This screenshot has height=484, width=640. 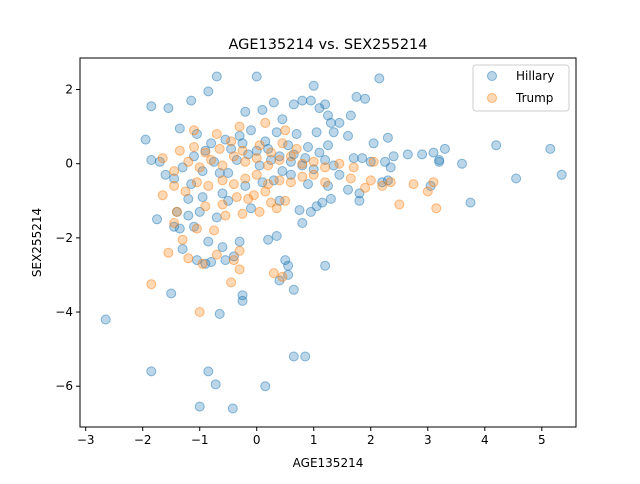 I want to click on x-axis-ticks: −3 −2 −1 0 1 2 3 4 5, so click(x=311, y=437).